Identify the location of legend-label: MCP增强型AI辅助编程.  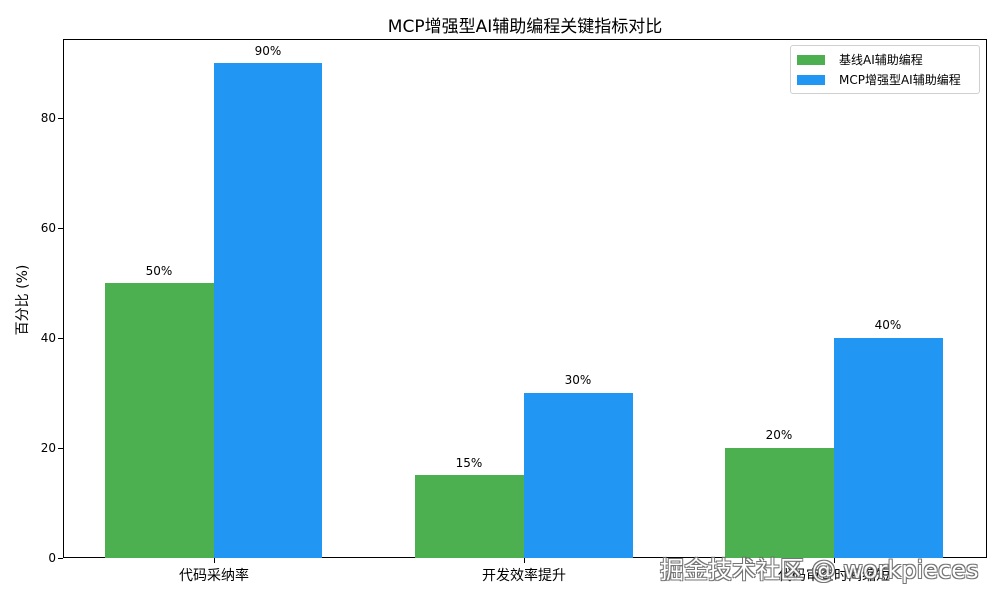
(900, 80).